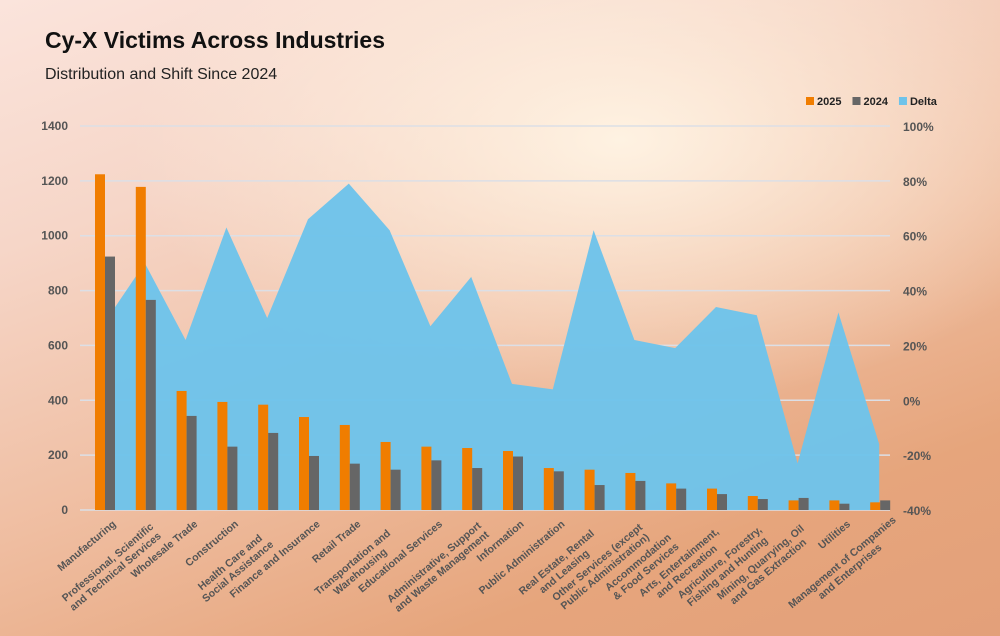 The width and height of the screenshot is (1000, 636). Describe the element at coordinates (924, 102) in the screenshot. I see `legend-label: Delta` at that location.